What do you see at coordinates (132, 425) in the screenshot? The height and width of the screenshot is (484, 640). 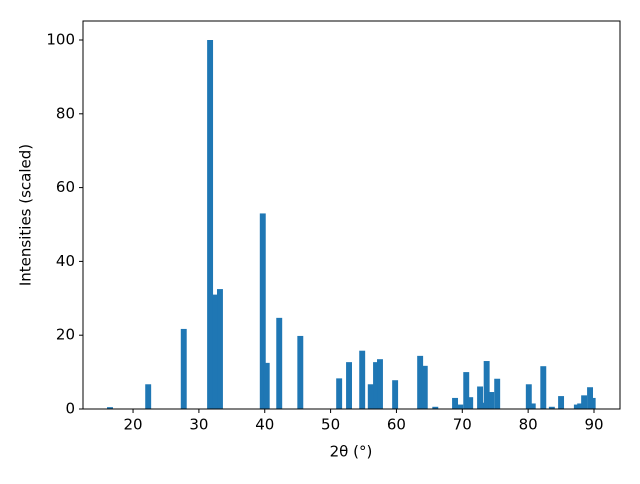 I see `x-tick-label: 20` at bounding box center [132, 425].